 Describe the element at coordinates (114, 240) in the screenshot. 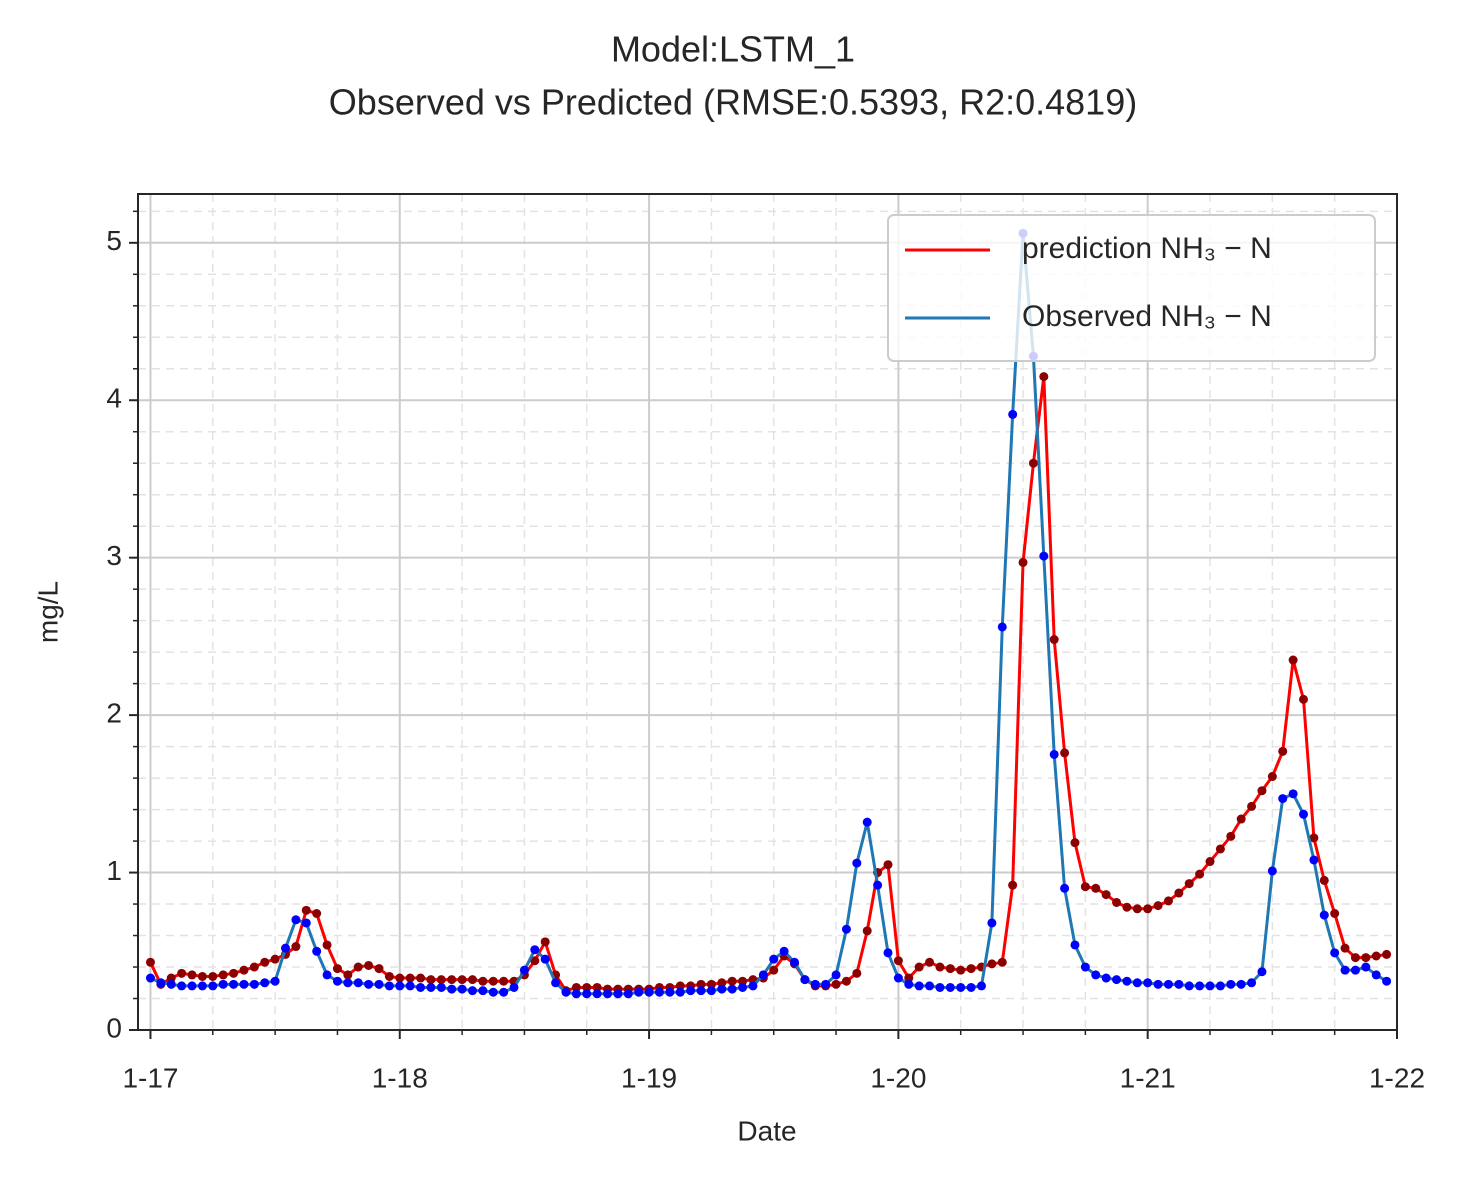

I see `y-tick-label: 5` at that location.